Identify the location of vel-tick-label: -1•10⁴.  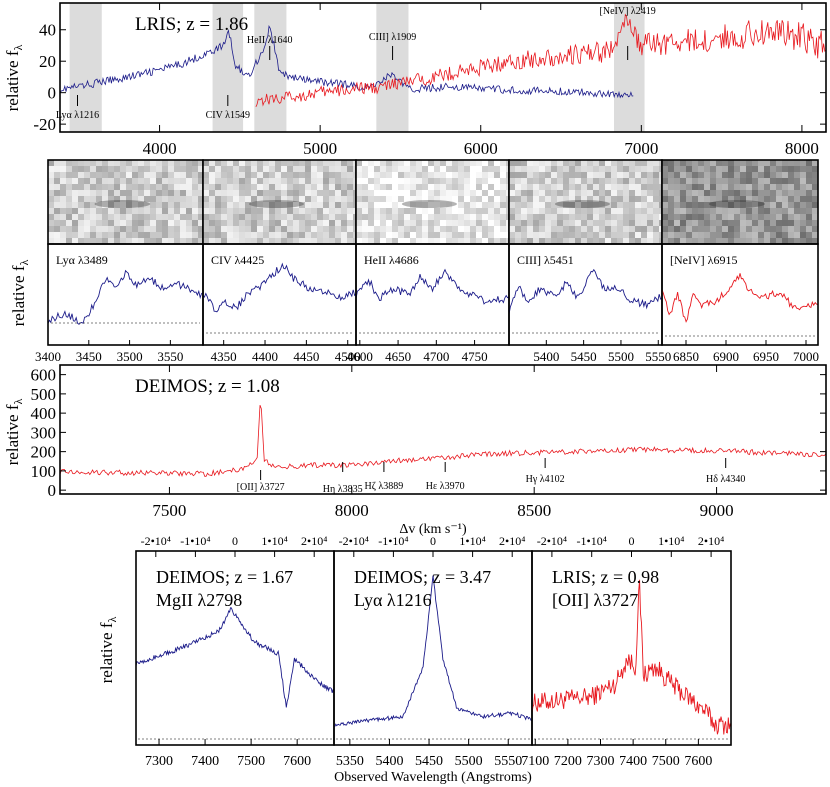
(195, 541).